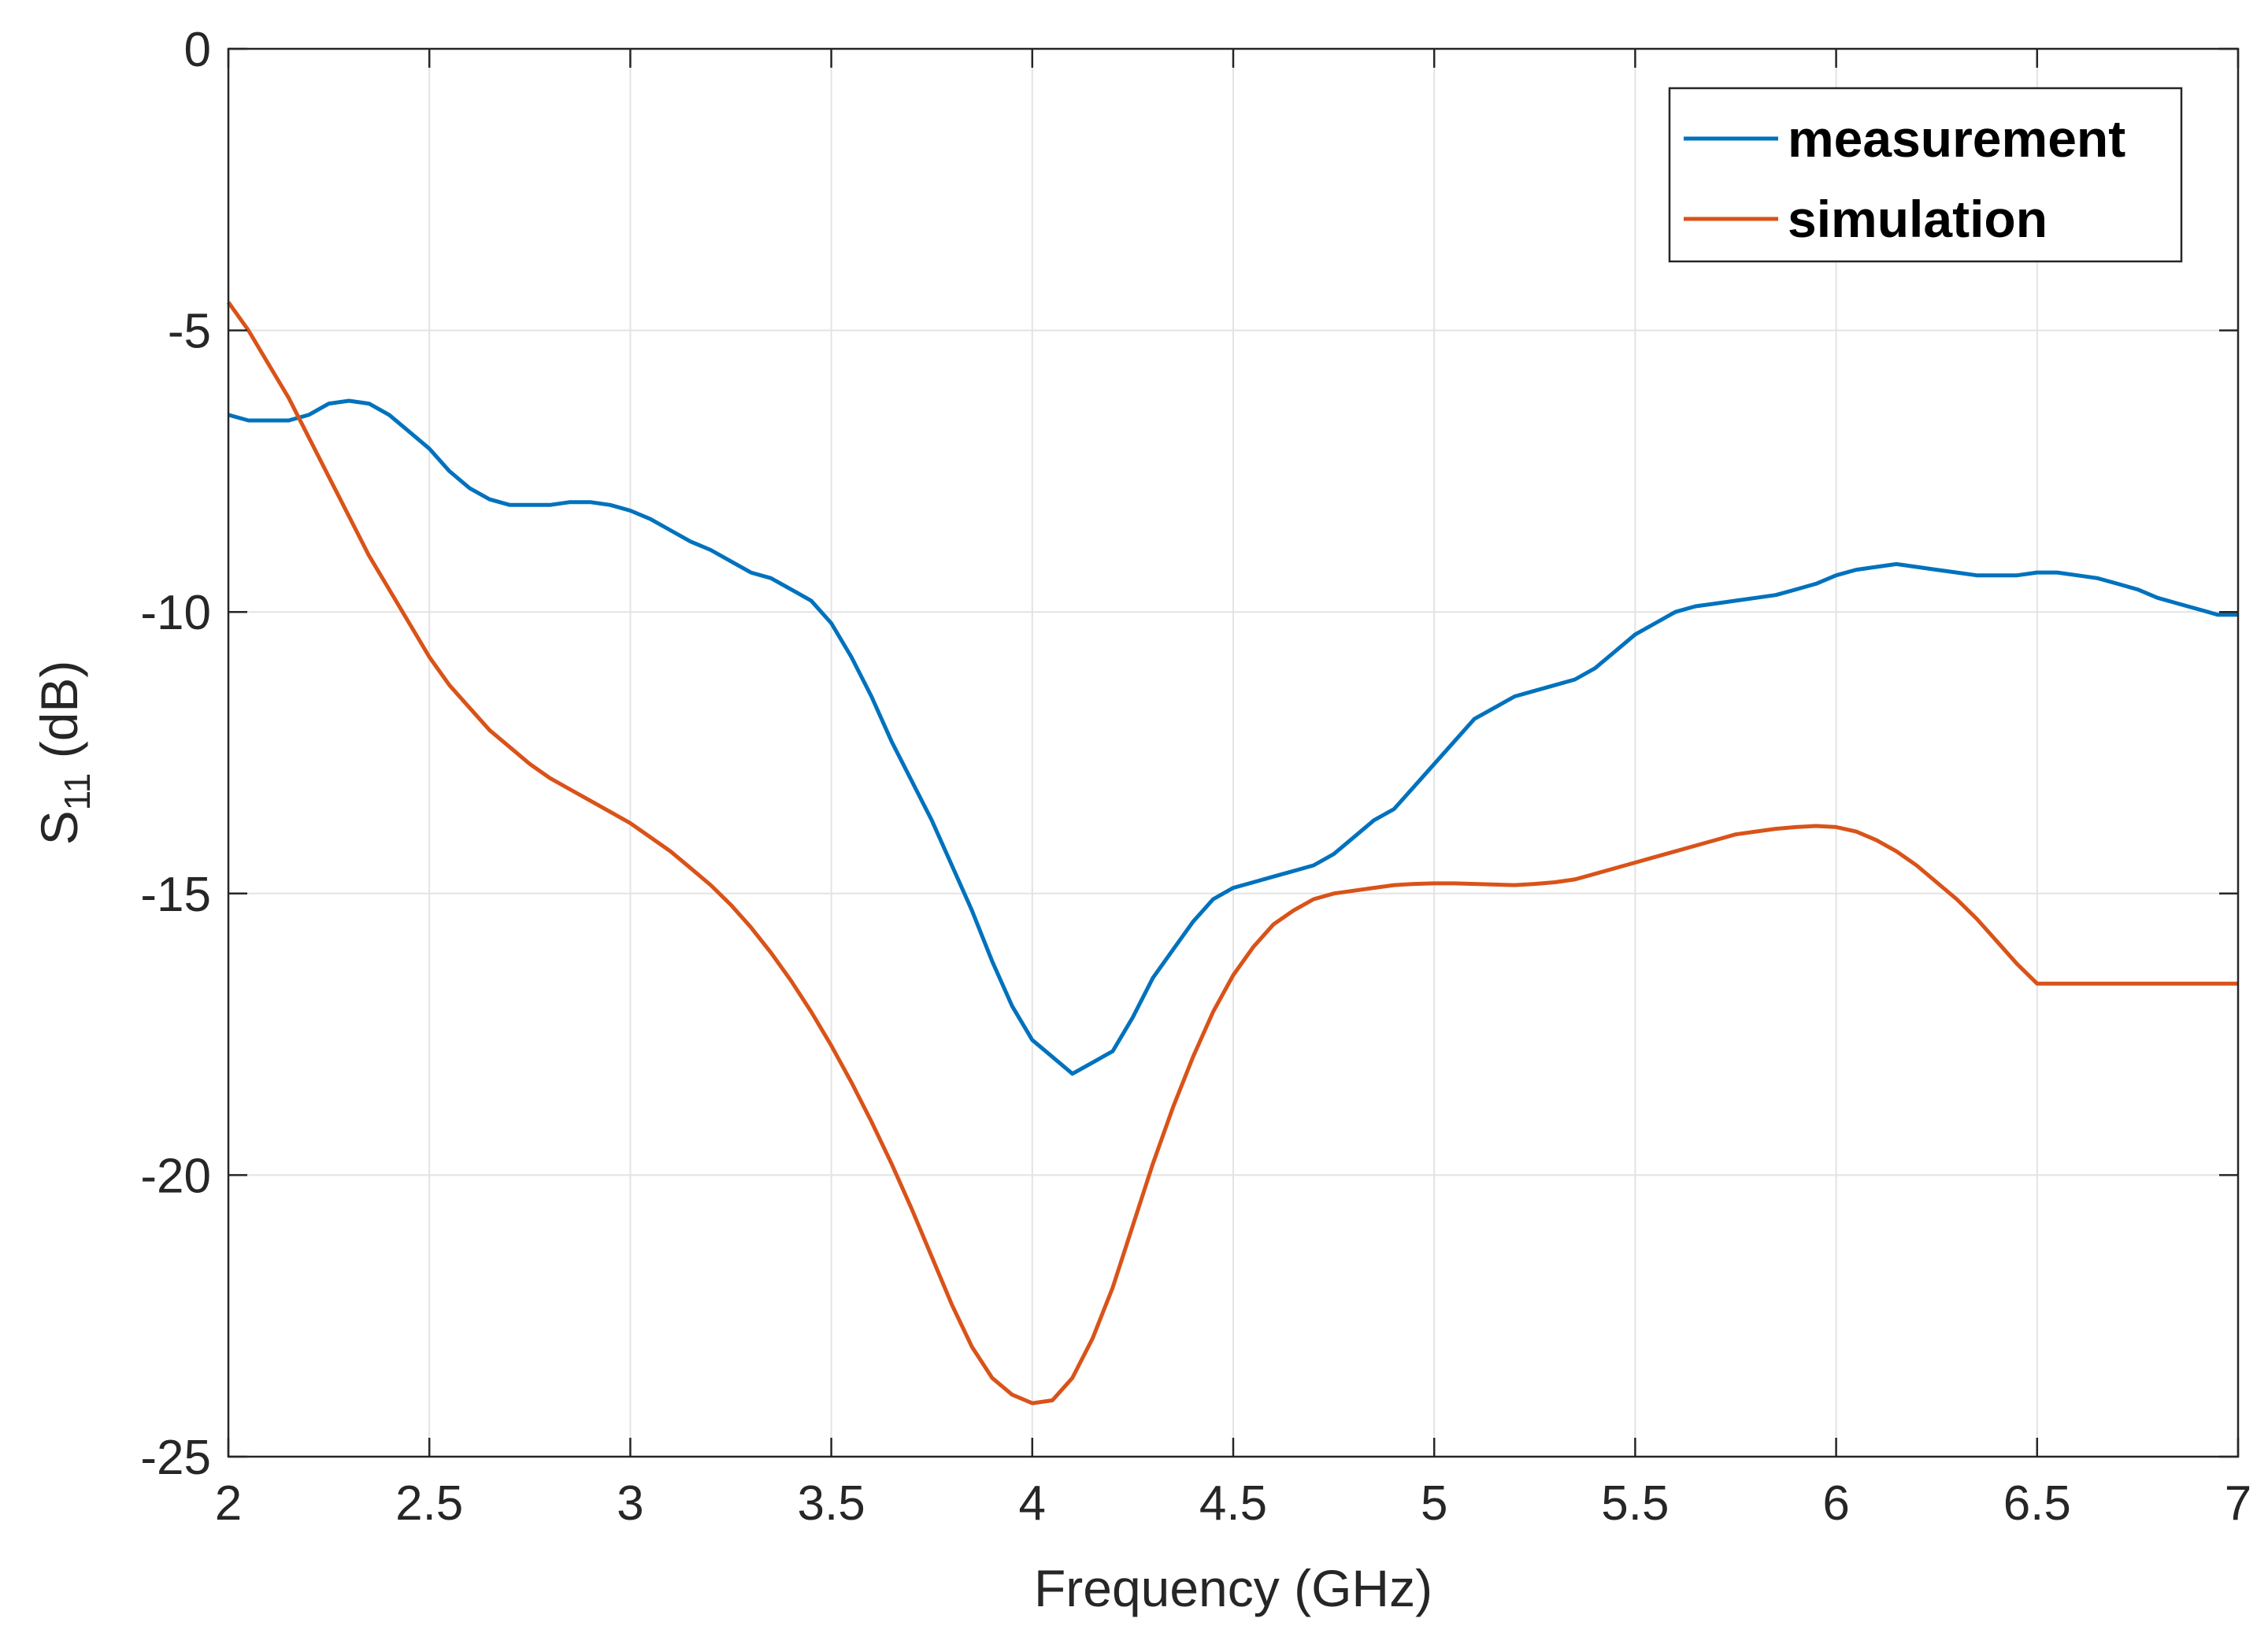  Describe the element at coordinates (1233, 1503) in the screenshot. I see `x-tick-label: 4.5` at that location.